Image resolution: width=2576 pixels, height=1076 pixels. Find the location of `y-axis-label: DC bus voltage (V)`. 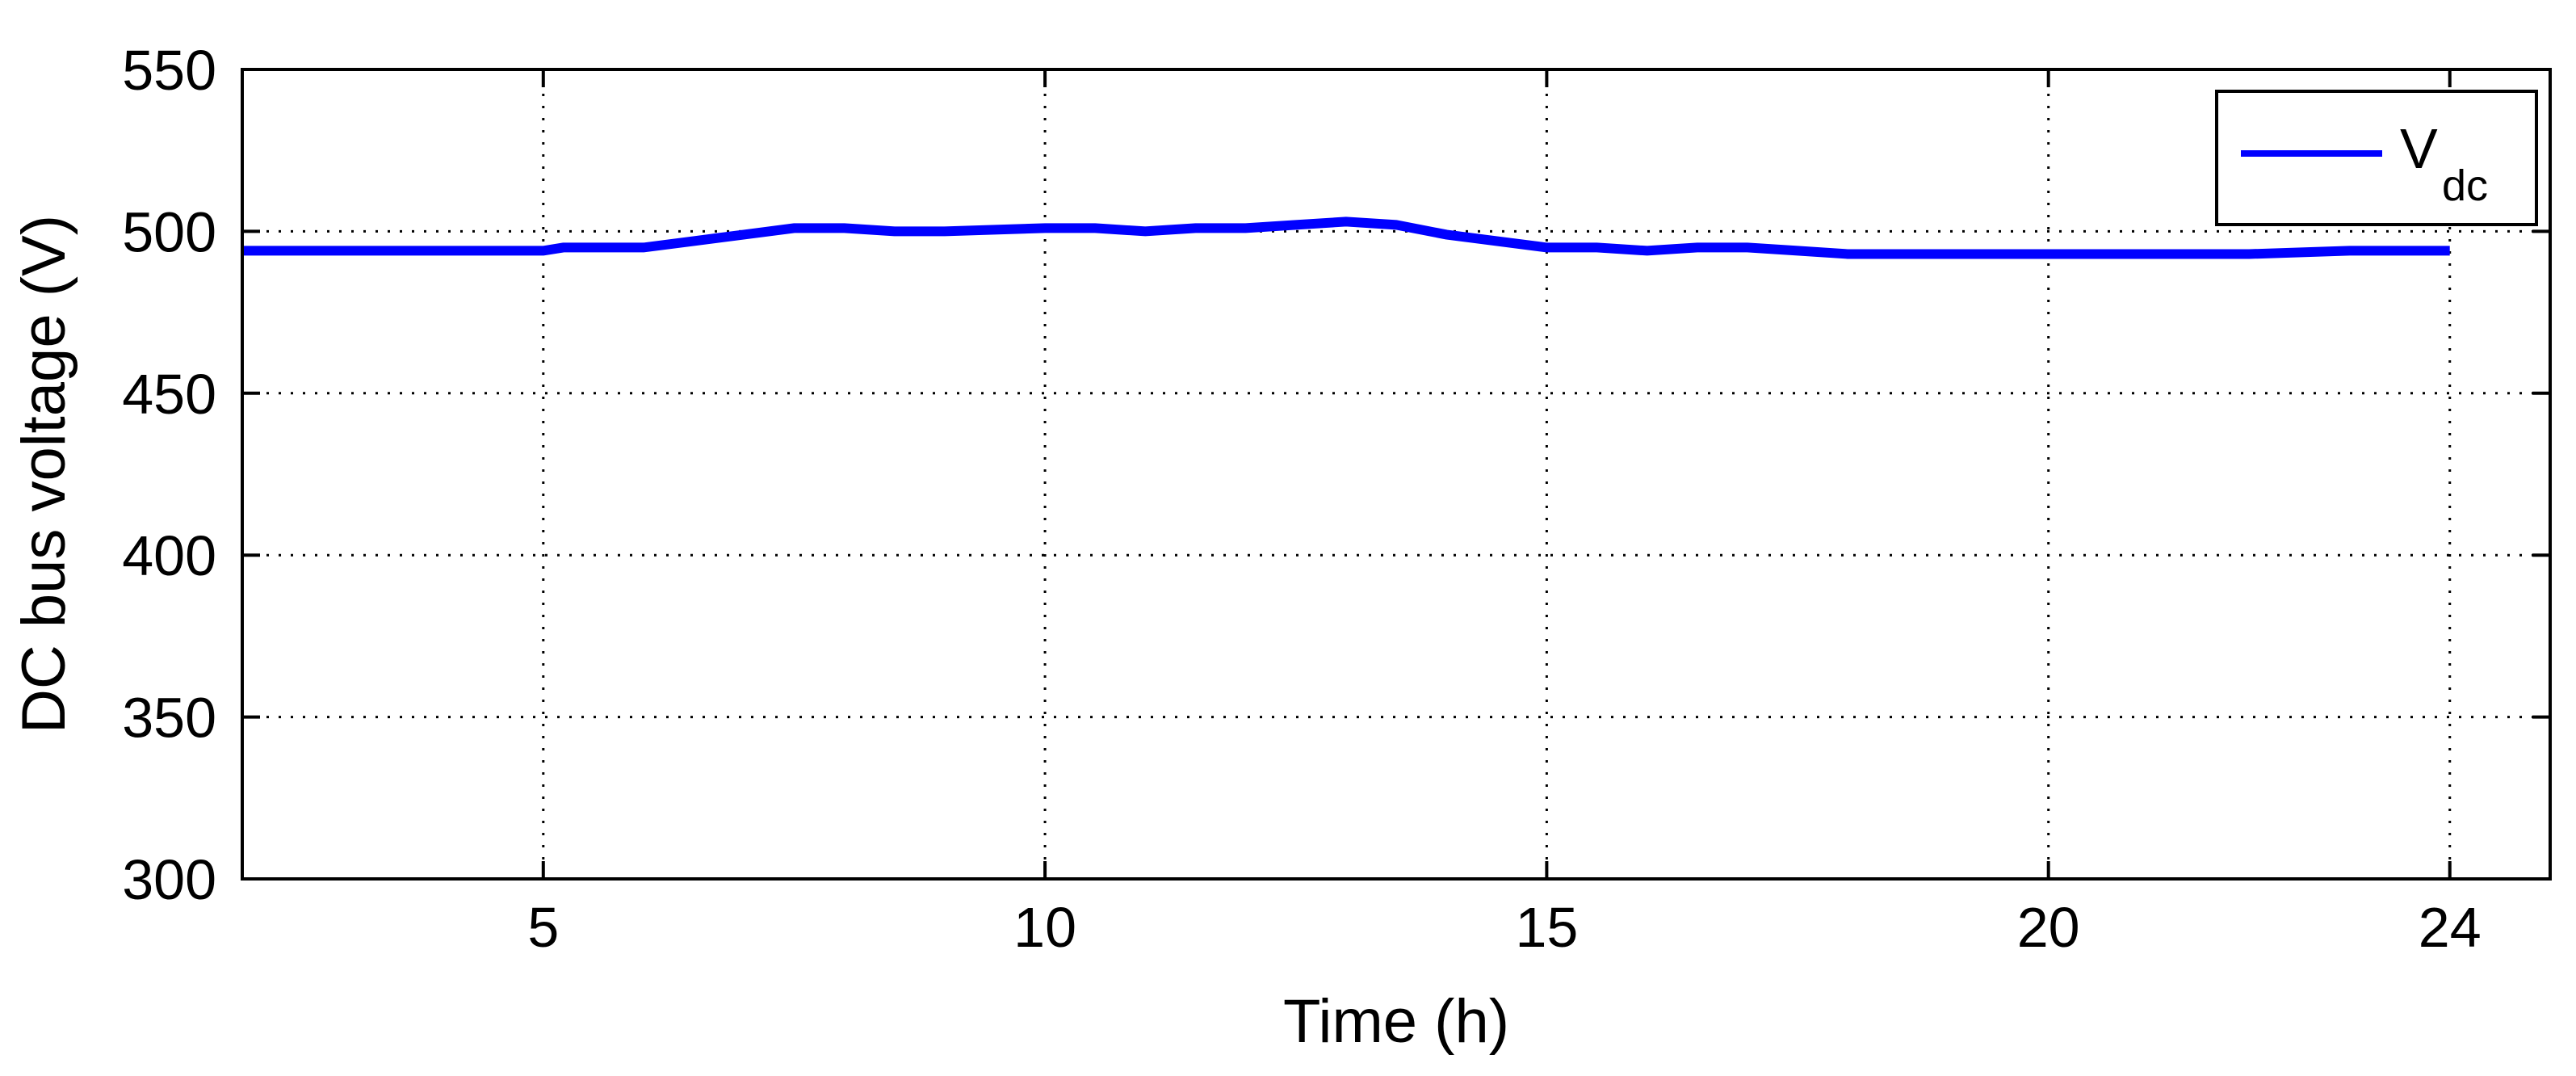

y-axis-label: DC bus voltage (V) is located at coordinates (44, 474).